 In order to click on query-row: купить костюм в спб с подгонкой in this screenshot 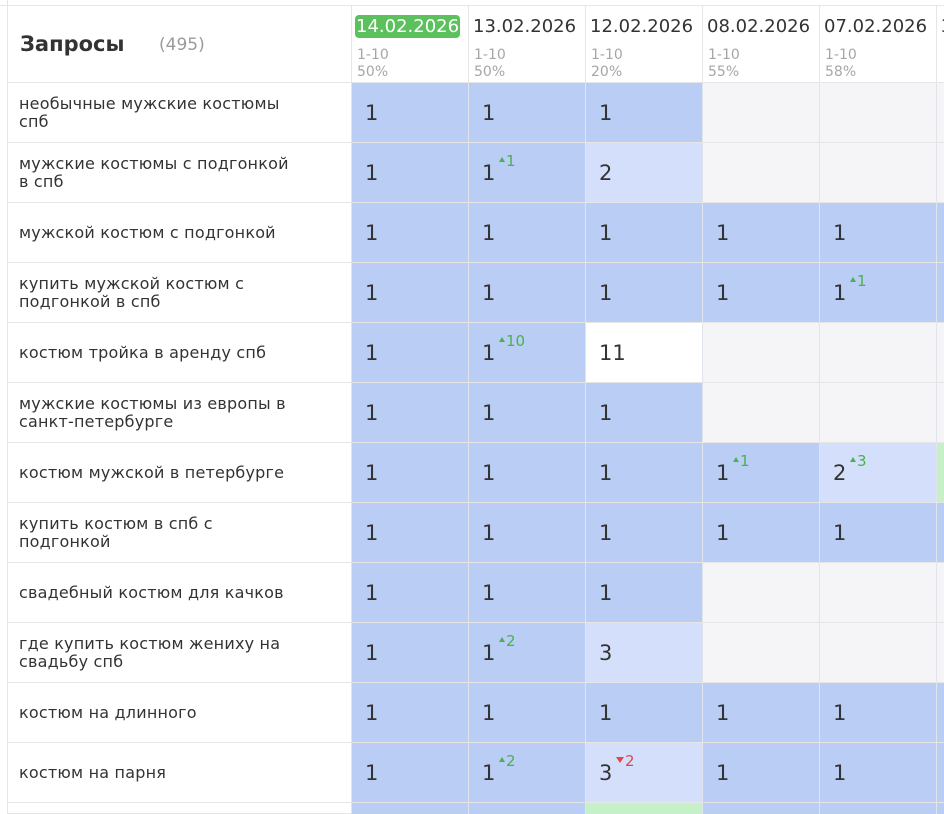, I will do `click(179, 533)`.